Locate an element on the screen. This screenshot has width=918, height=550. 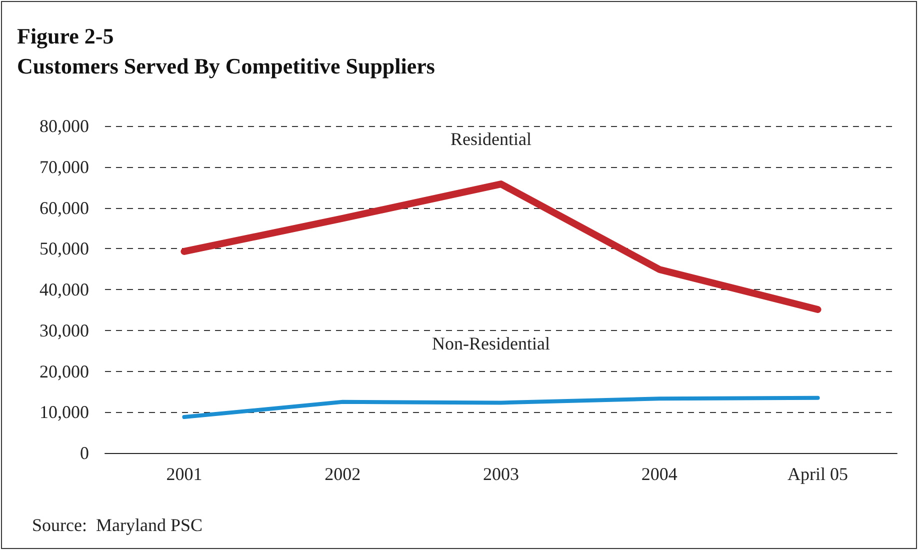
y-tick-label: 30,000 is located at coordinates (64, 330).